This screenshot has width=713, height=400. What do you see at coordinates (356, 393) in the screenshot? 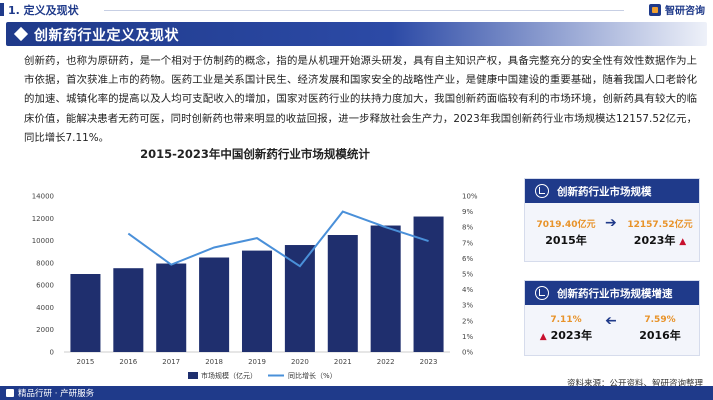
I see `footer-bar: 精品行研 · 产研服务` at bounding box center [356, 393].